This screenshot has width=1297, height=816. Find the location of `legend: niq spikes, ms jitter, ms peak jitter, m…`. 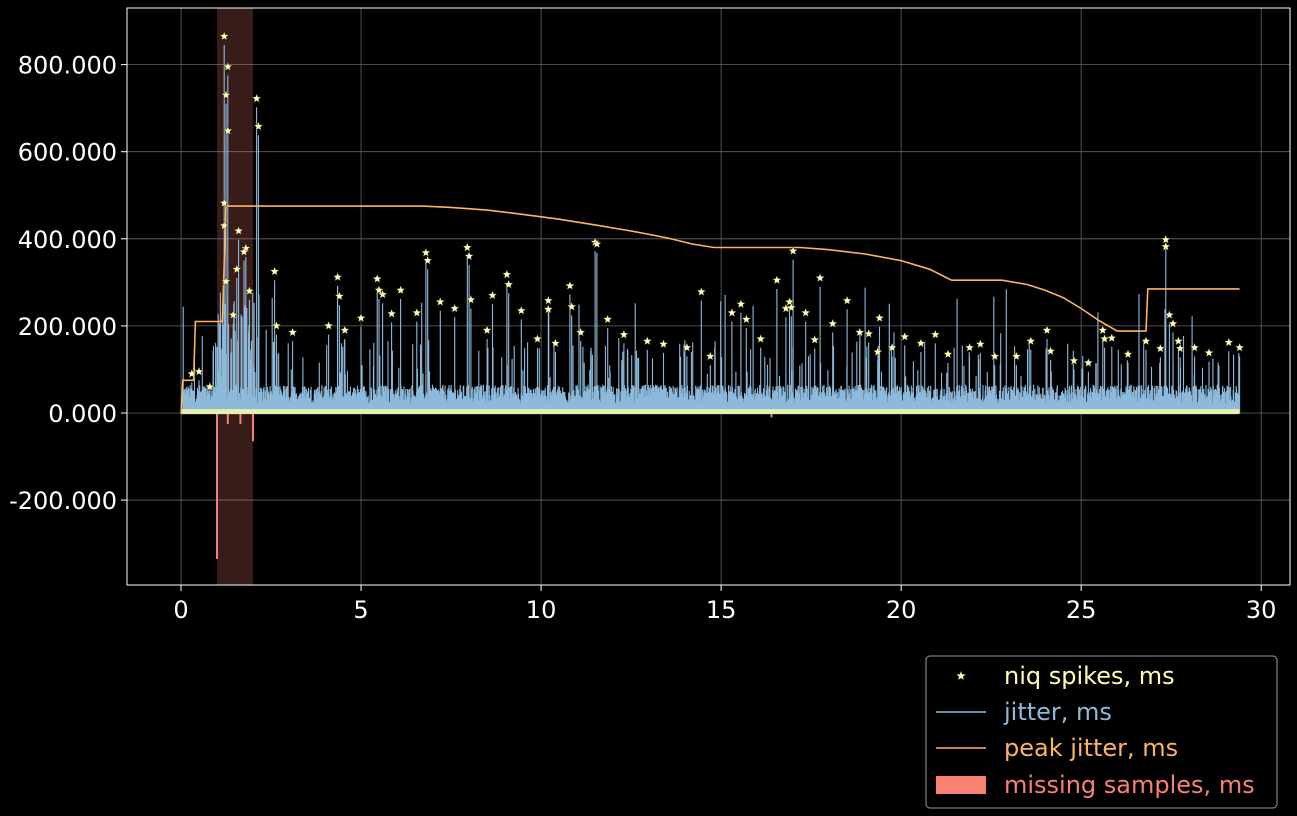

legend: niq spikes, ms jitter, ms peak jitter, m… is located at coordinates (1101, 732).